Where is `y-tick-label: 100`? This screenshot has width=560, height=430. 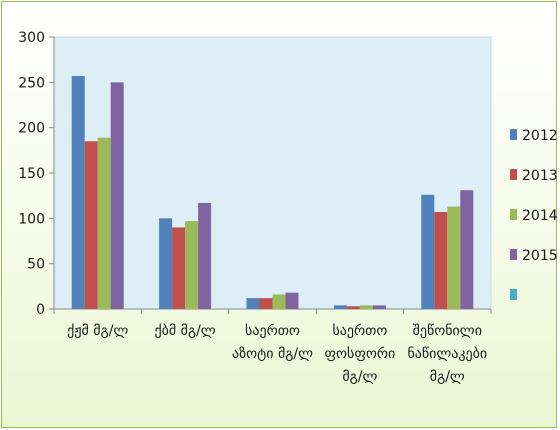 y-tick-label: 100 is located at coordinates (31, 219).